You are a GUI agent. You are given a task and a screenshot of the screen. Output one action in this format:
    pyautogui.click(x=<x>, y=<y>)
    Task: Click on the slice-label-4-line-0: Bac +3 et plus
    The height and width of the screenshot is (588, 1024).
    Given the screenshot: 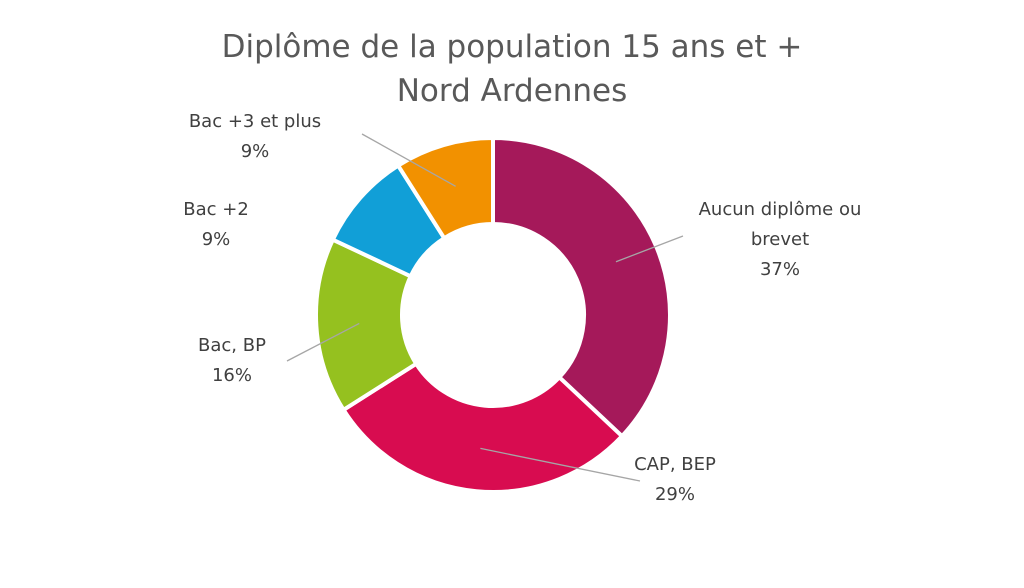 What is the action you would take?
    pyautogui.click(x=255, y=121)
    